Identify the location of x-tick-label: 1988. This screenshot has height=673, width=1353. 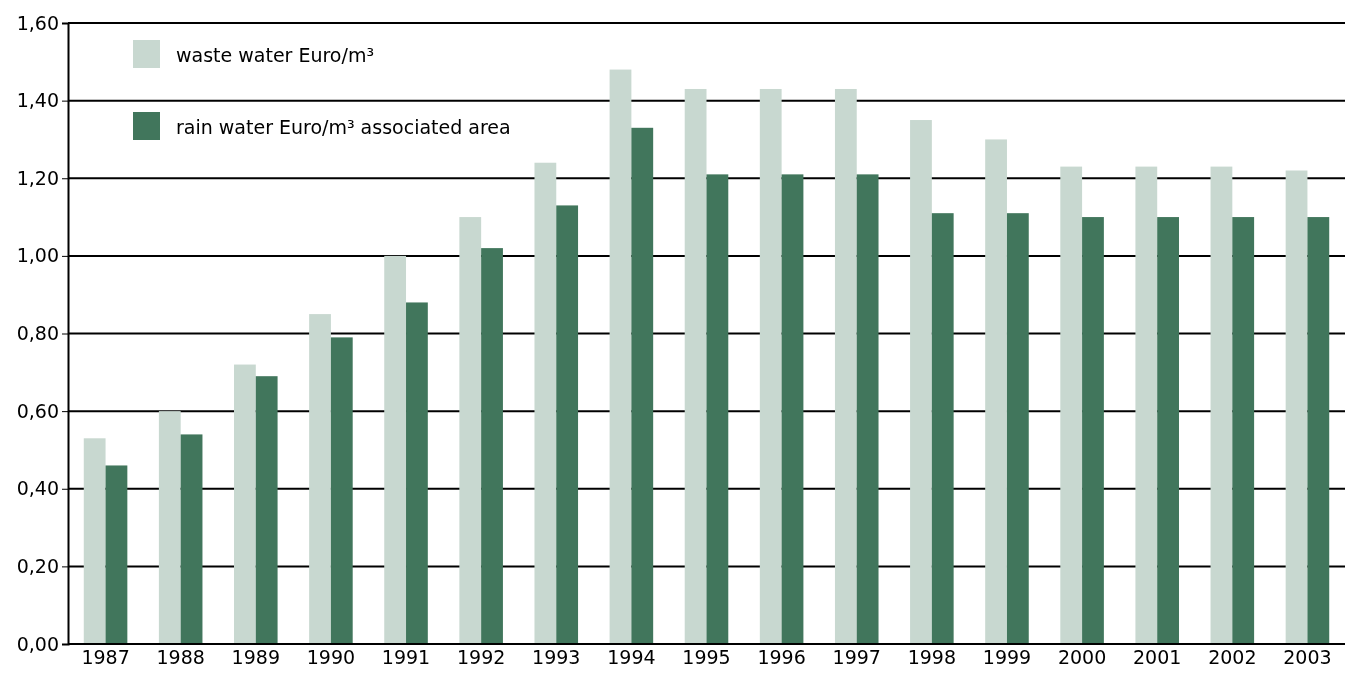
(180, 657).